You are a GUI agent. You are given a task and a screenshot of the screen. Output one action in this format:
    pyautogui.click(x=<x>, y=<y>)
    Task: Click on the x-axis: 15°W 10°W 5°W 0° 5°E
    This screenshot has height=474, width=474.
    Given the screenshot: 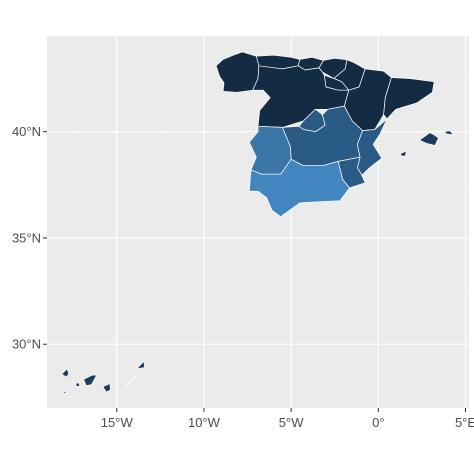 What is the action you would take?
    pyautogui.click(x=287, y=419)
    